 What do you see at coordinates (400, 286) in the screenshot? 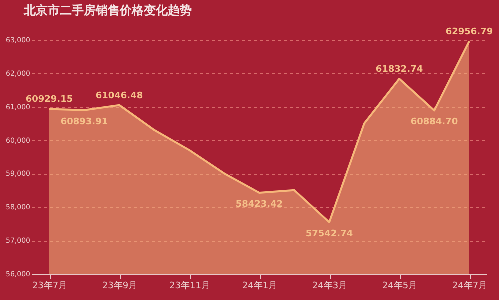
I see `x-tick-label: 24年5月` at bounding box center [400, 286].